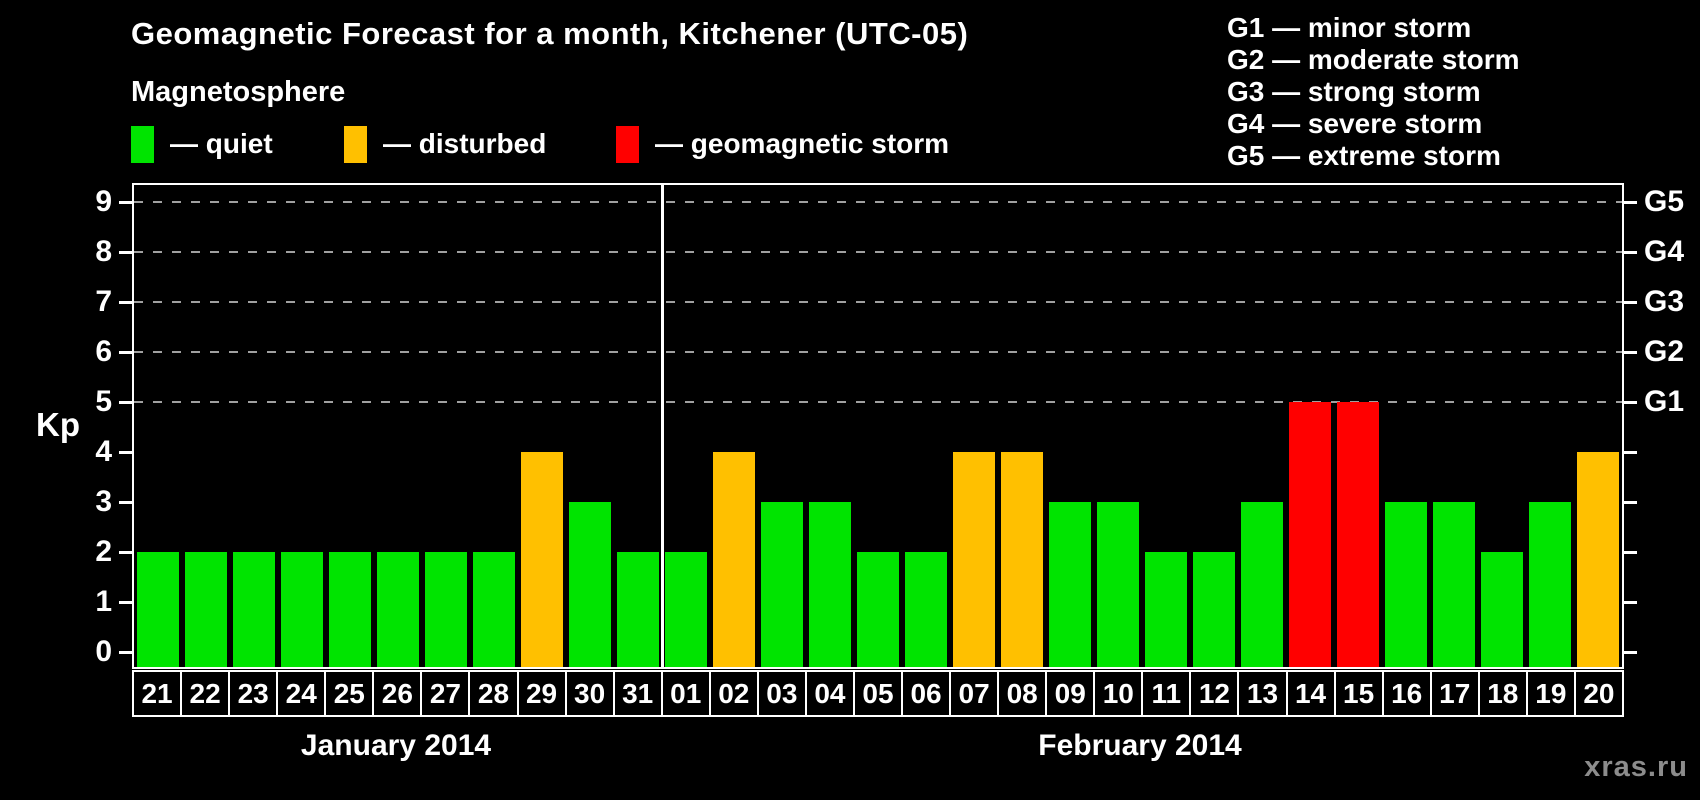 Image resolution: width=1700 pixels, height=800 pixels. Describe the element at coordinates (627, 144) in the screenshot. I see `storm-color-swatch` at that location.